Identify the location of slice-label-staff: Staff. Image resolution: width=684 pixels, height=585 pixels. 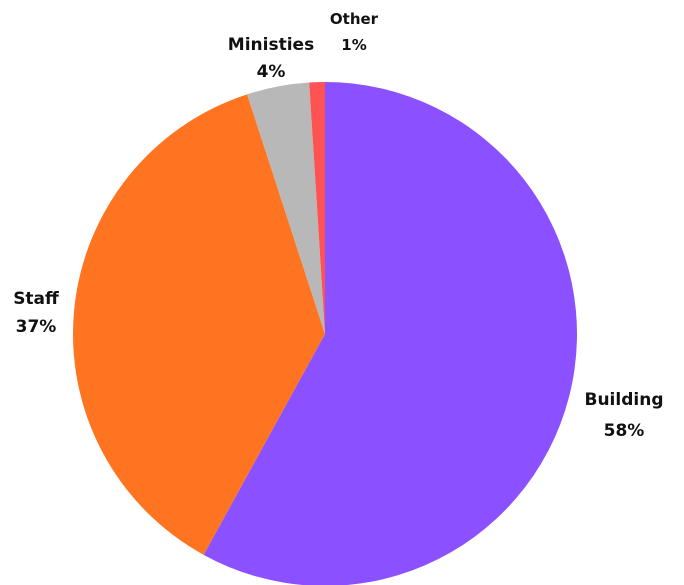
(36, 299).